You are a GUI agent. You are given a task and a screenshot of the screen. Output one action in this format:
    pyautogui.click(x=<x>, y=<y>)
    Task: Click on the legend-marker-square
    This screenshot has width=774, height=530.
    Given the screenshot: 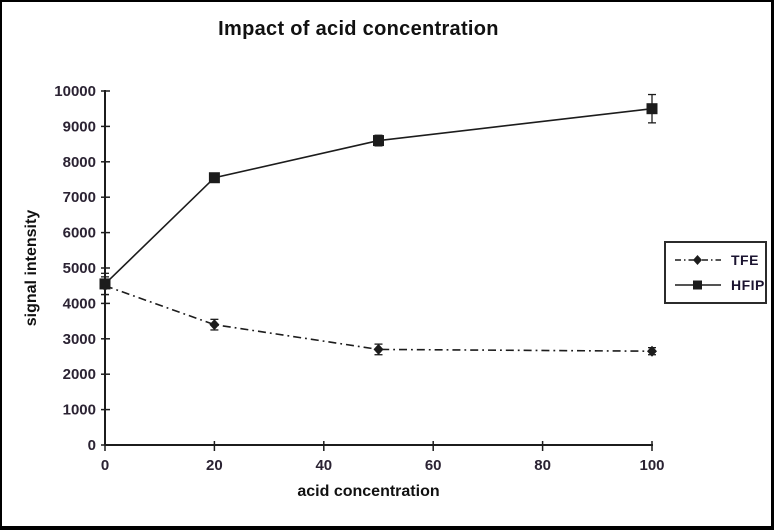 What is the action you would take?
    pyautogui.click(x=697, y=285)
    